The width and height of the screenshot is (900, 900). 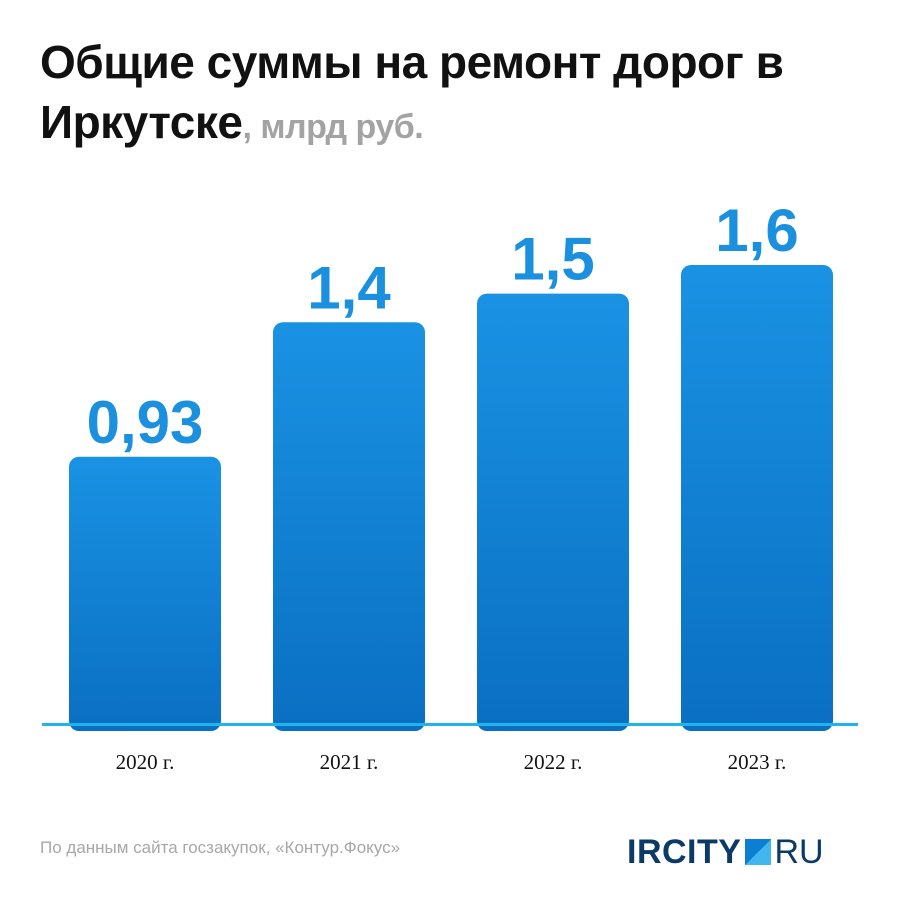 What do you see at coordinates (684, 851) in the screenshot?
I see `logo-text-left: IRCITY` at bounding box center [684, 851].